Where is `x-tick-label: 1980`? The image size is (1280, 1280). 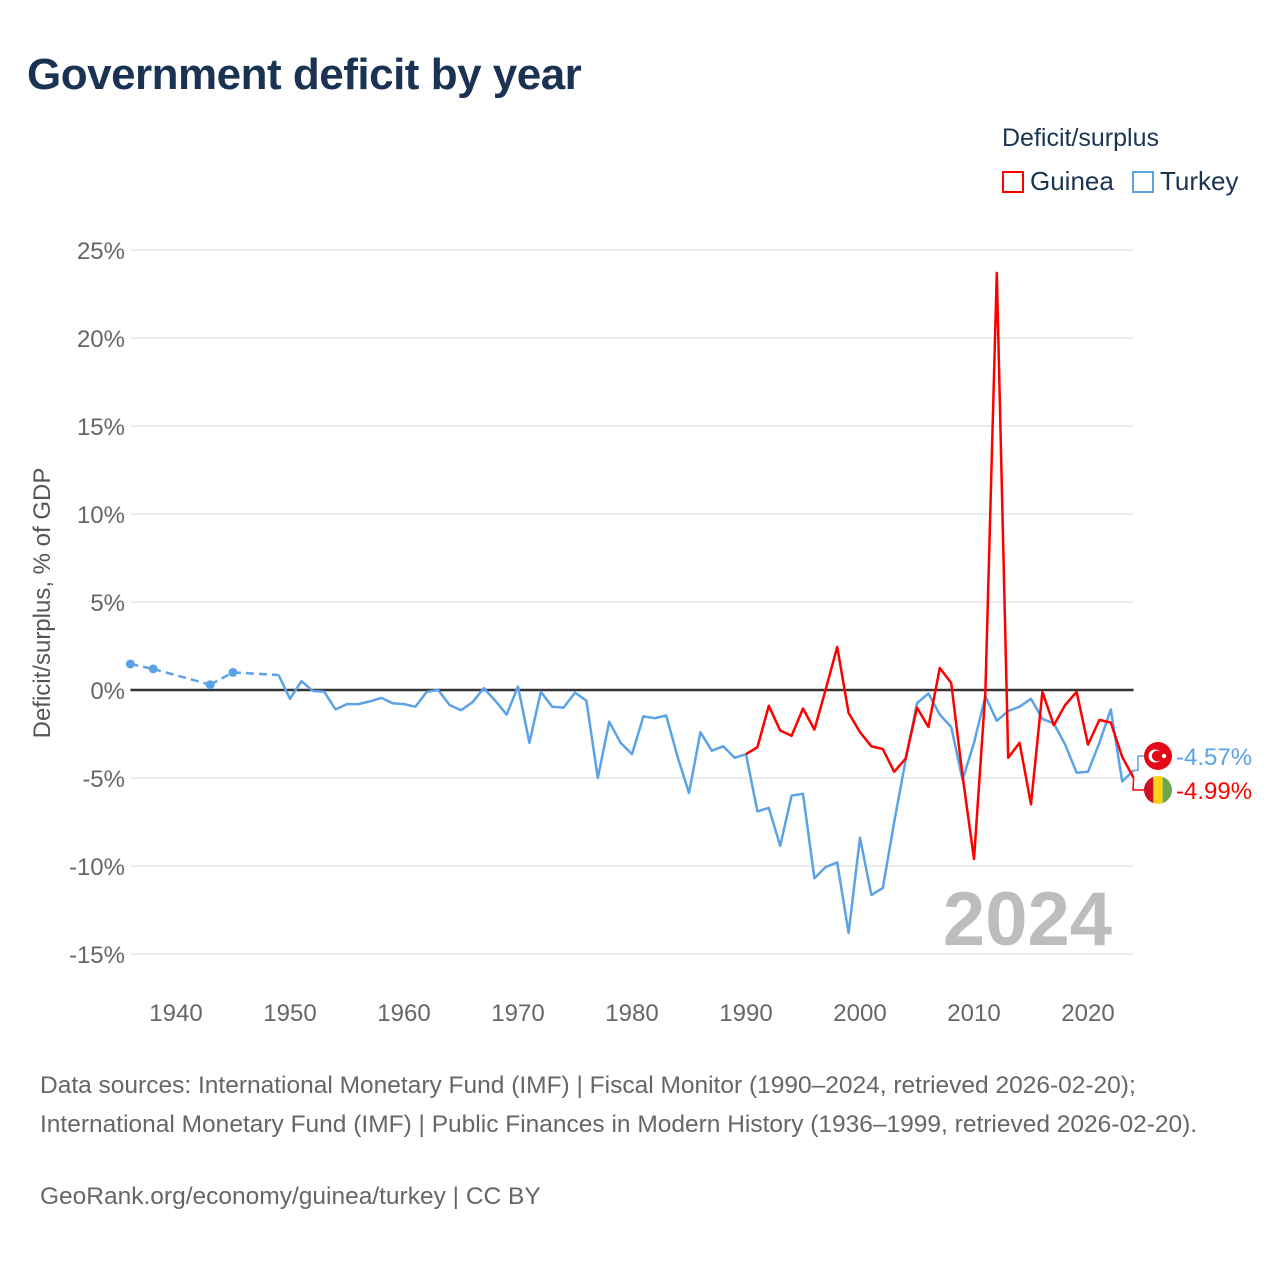
x-tick-label: 1980 is located at coordinates (631, 1013).